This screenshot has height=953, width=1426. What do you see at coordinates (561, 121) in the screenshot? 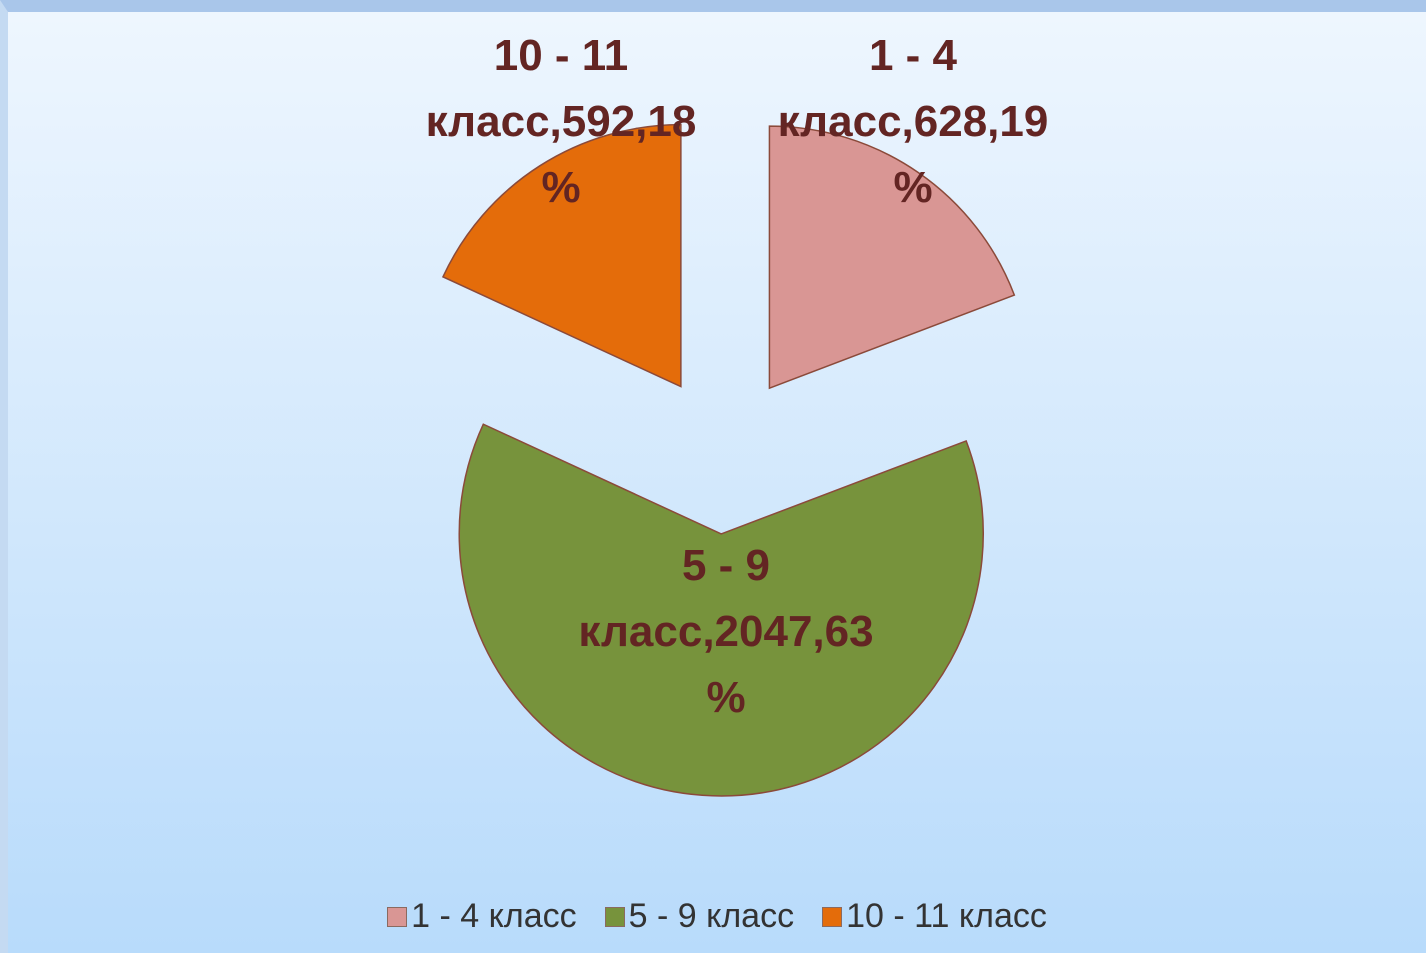
I see `data-label: 10 - 11 класс,592,18 %` at bounding box center [561, 121].